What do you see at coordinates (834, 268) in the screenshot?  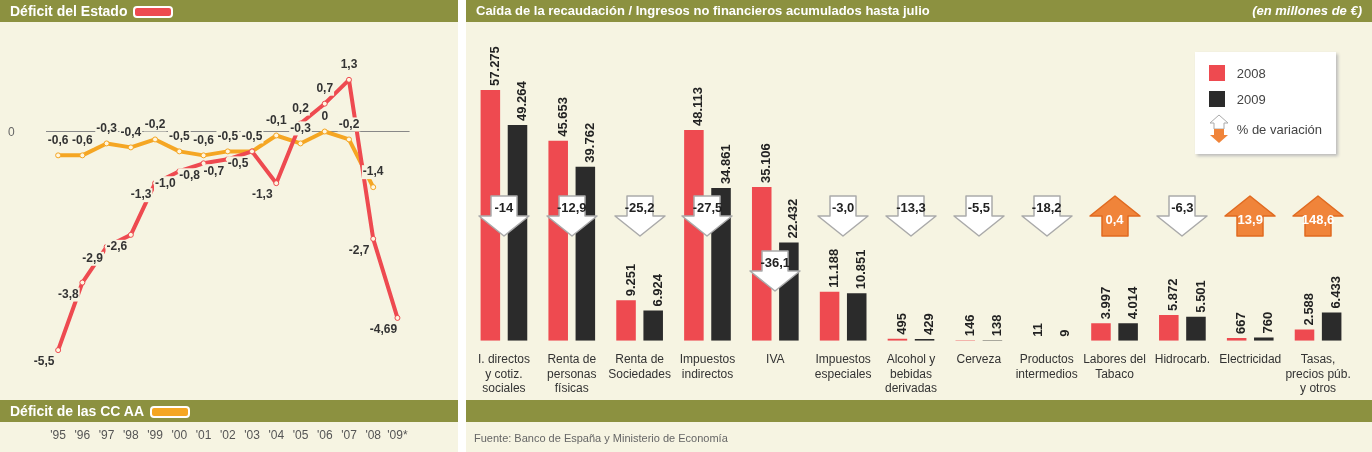 I see `data-label: 11.188` at bounding box center [834, 268].